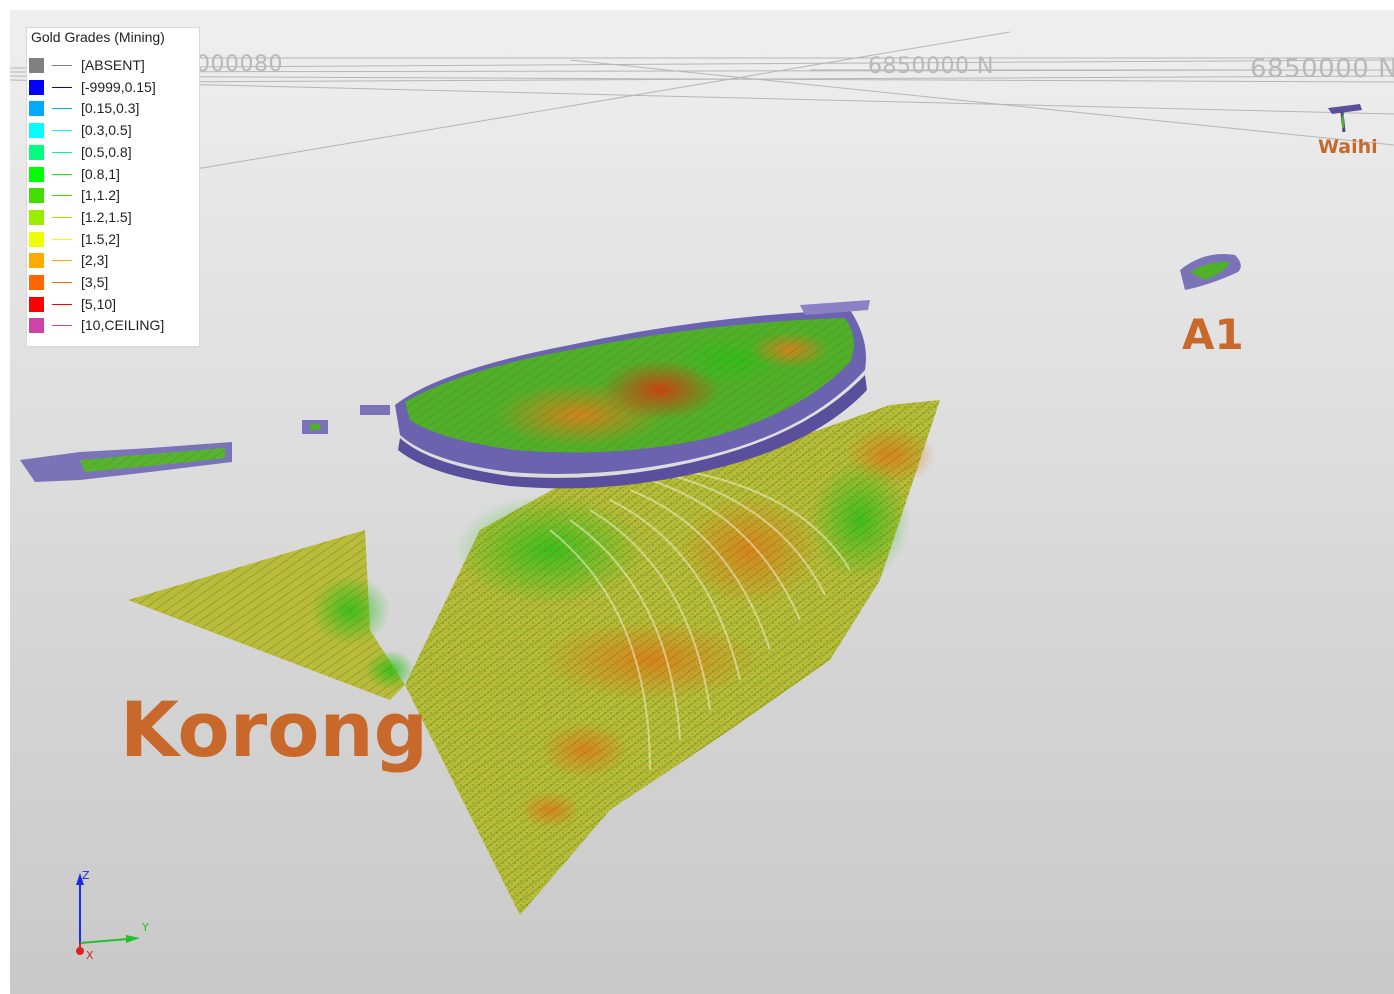 The height and width of the screenshot is (994, 1394). Describe the element at coordinates (126, 462) in the screenshot. I see `left-orebody` at that location.